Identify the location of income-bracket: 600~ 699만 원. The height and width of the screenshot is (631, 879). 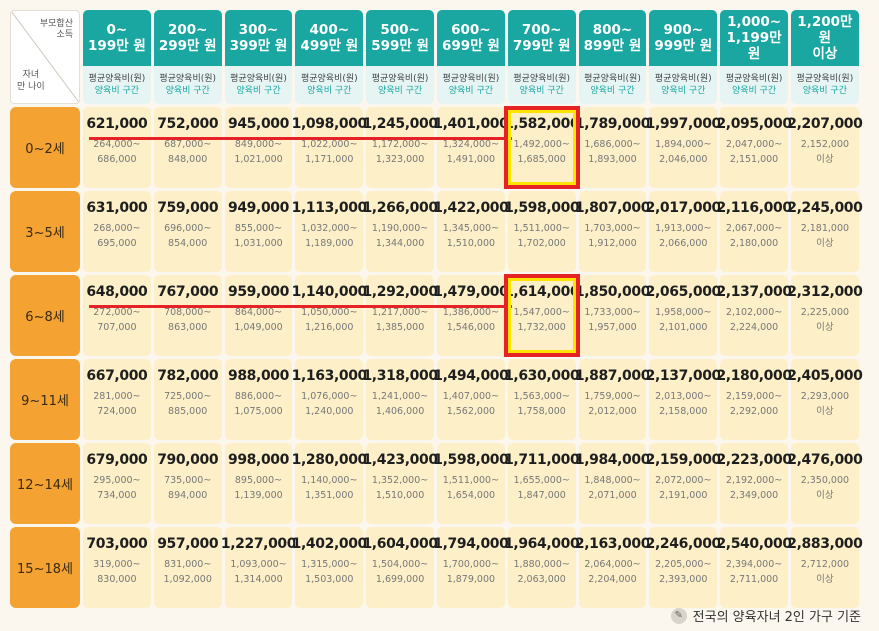
(470, 38).